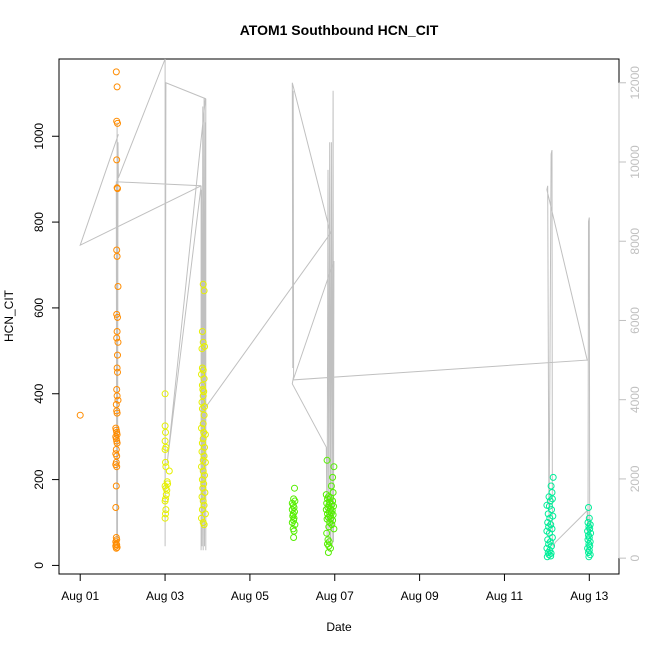 This screenshot has height=650, width=650. What do you see at coordinates (335, 596) in the screenshot?
I see `x-tick-label: Aug 07` at bounding box center [335, 596].